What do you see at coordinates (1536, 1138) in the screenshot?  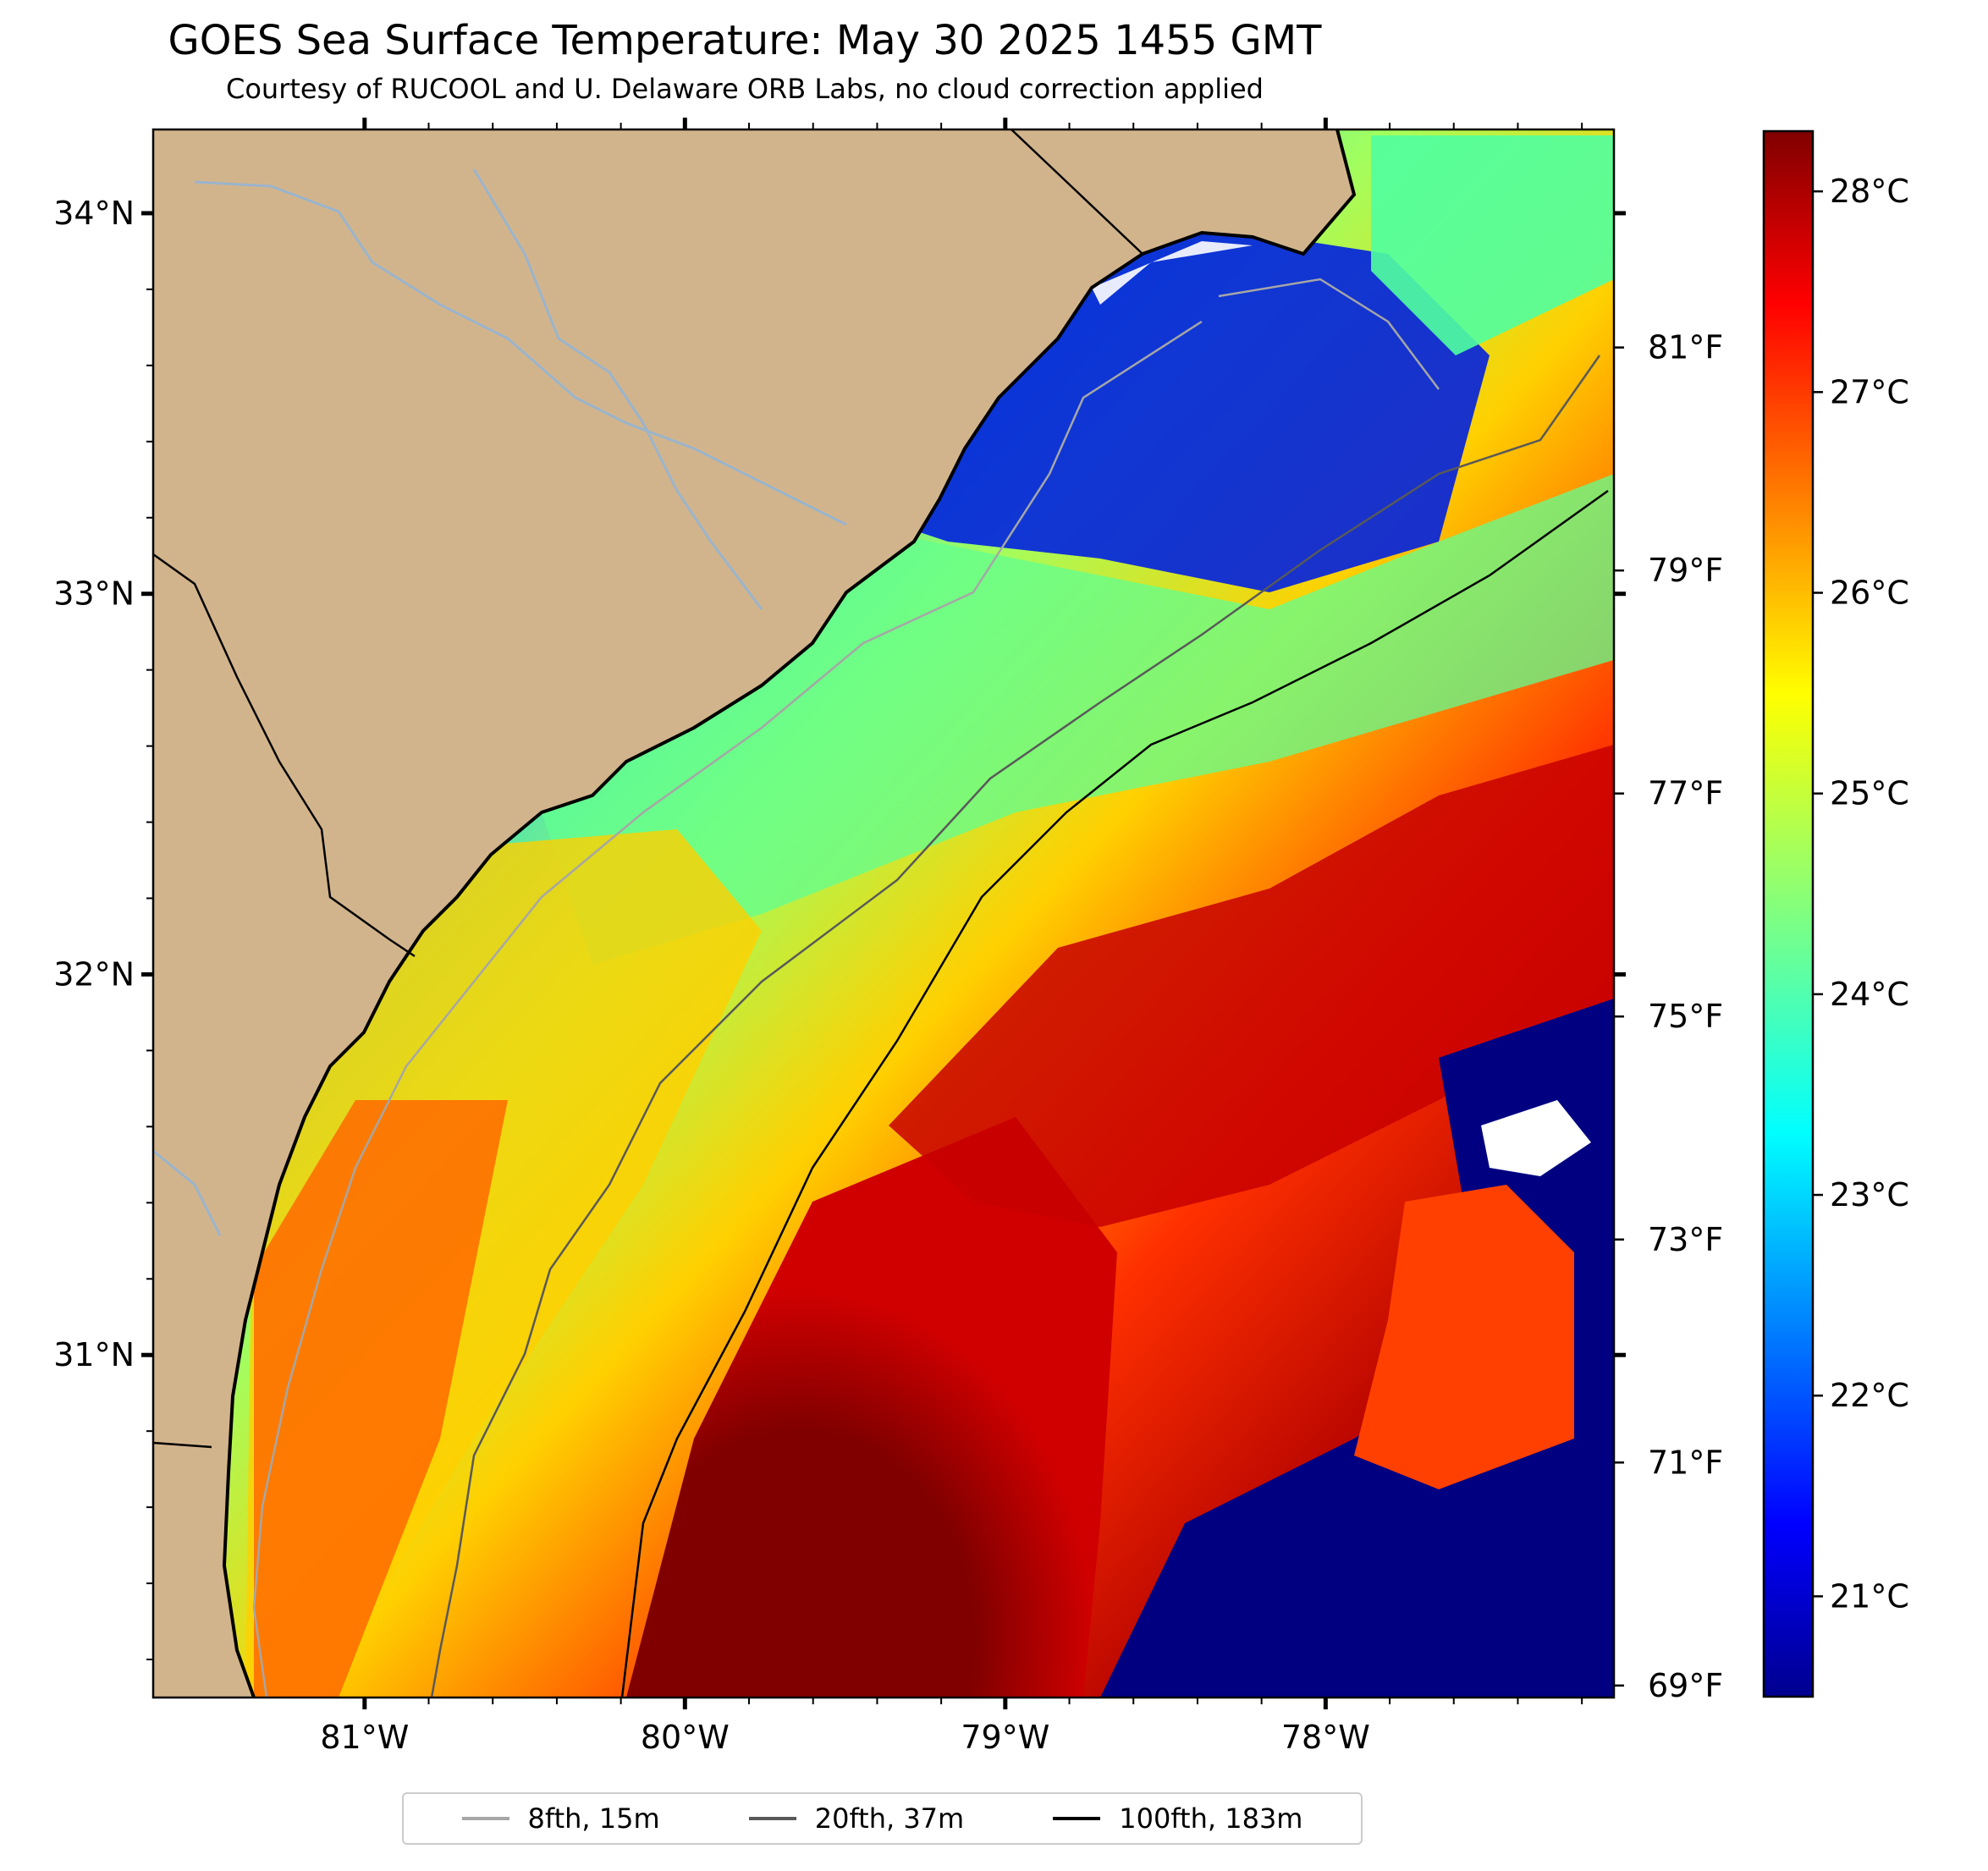 I see `cloud-gap` at bounding box center [1536, 1138].